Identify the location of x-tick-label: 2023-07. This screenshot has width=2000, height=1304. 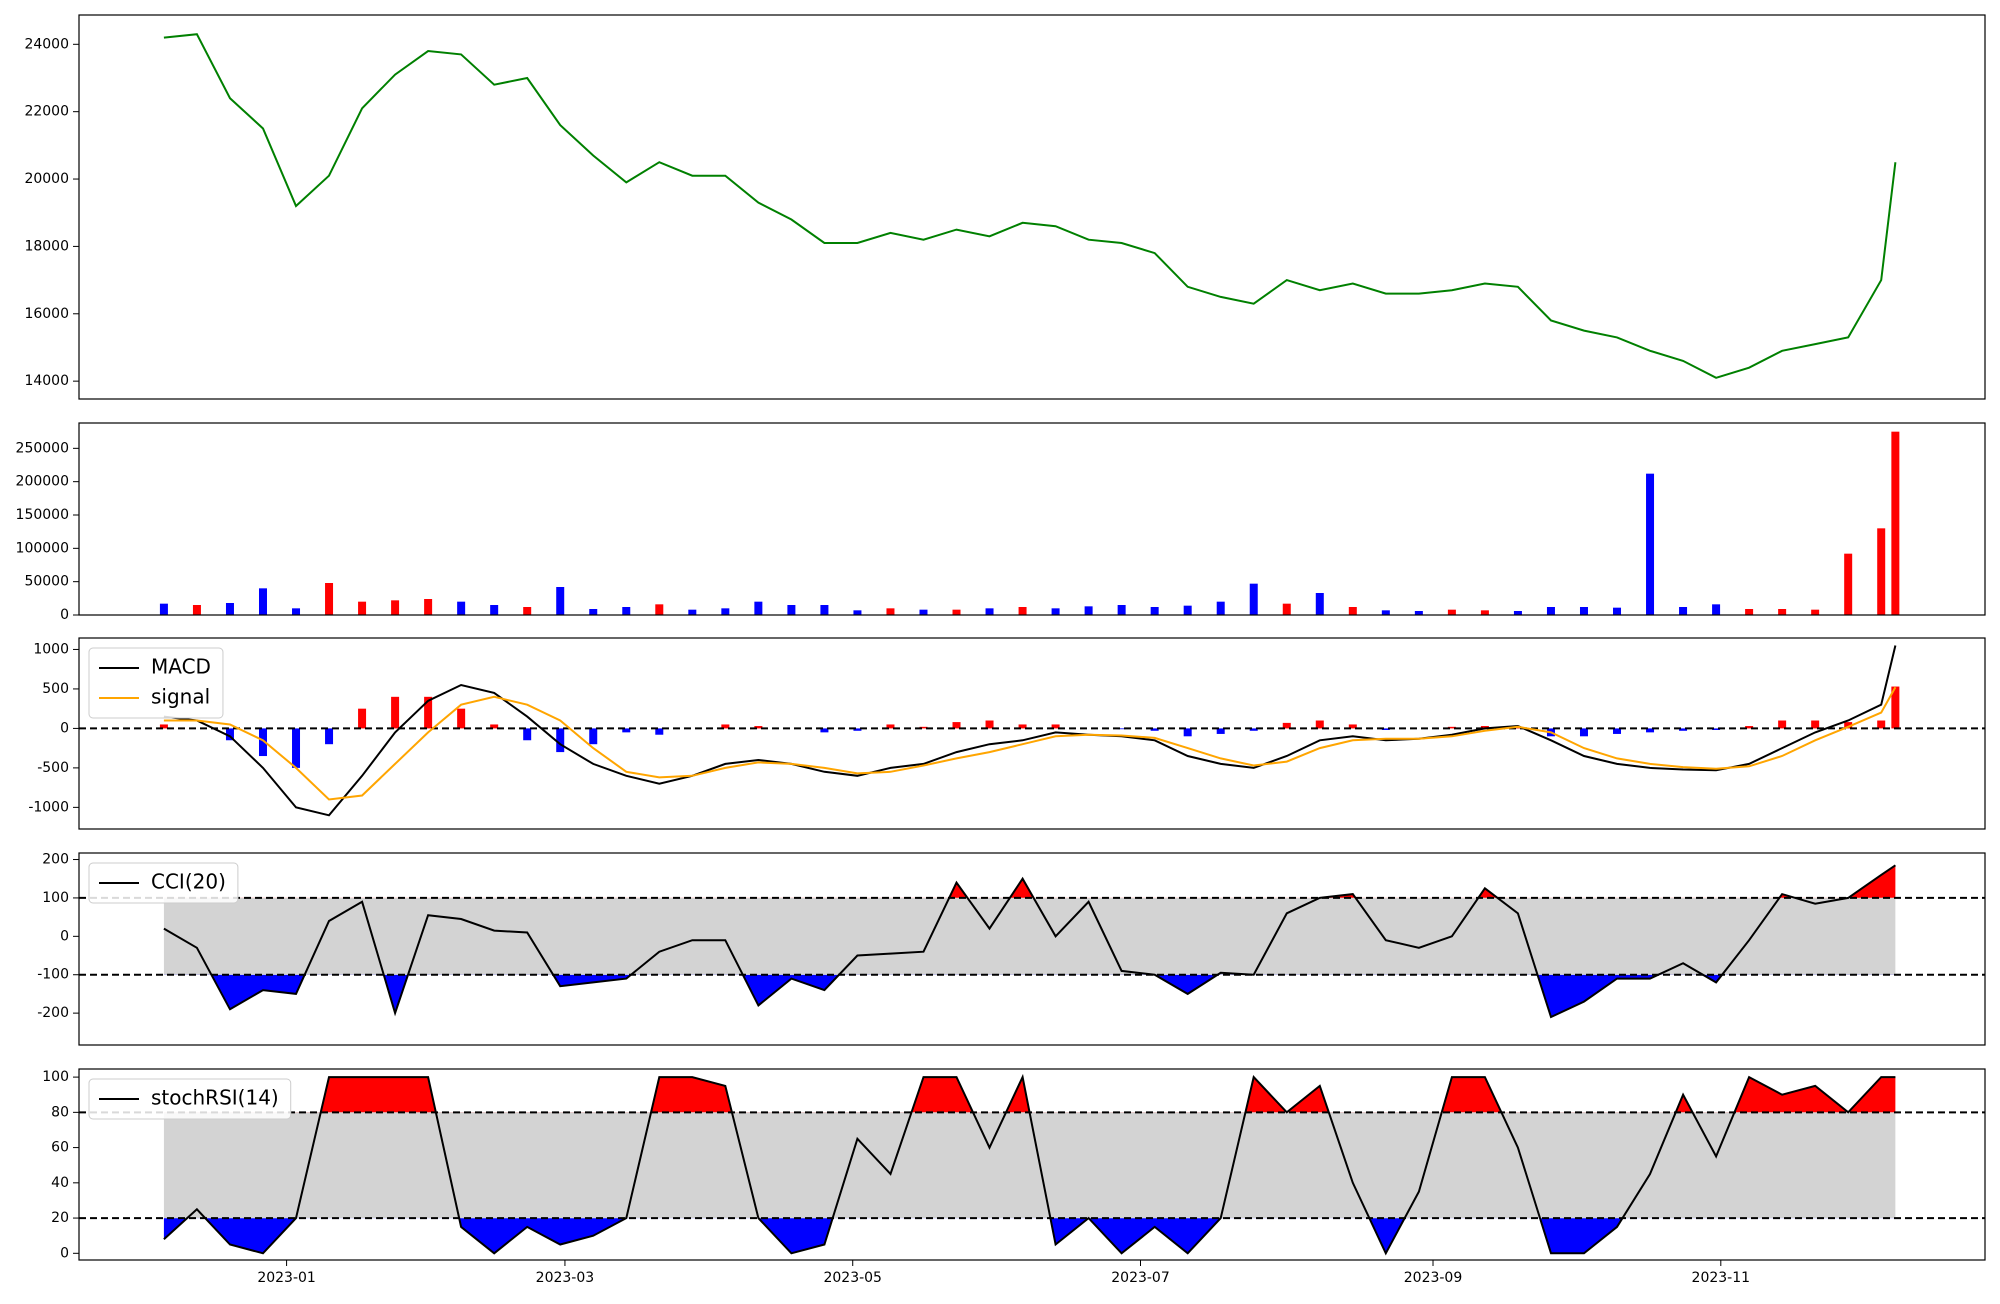
(1140, 1278).